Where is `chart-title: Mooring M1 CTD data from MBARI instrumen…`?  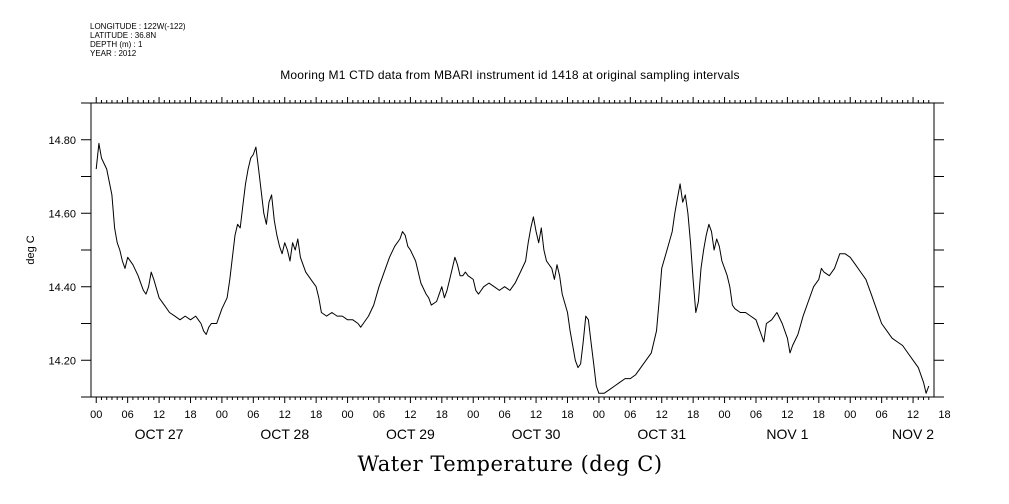
chart-title: Mooring M1 CTD data from MBARI instrumen… is located at coordinates (510, 75).